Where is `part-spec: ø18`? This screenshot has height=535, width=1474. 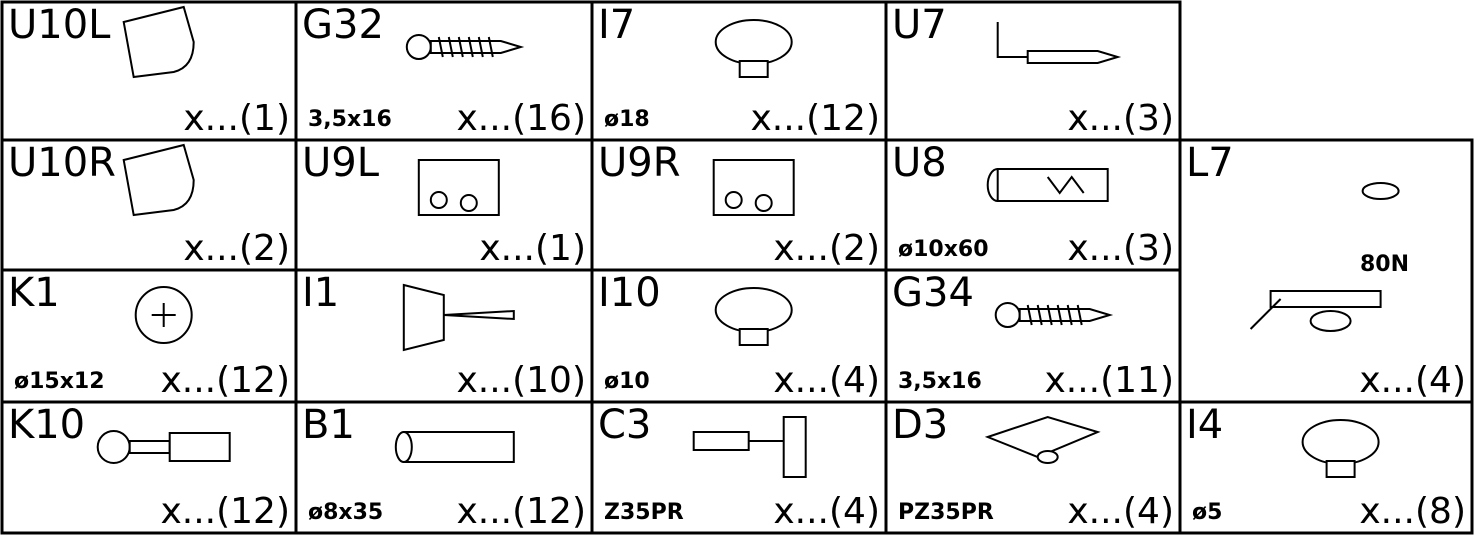 part-spec: ø18 is located at coordinates (627, 119).